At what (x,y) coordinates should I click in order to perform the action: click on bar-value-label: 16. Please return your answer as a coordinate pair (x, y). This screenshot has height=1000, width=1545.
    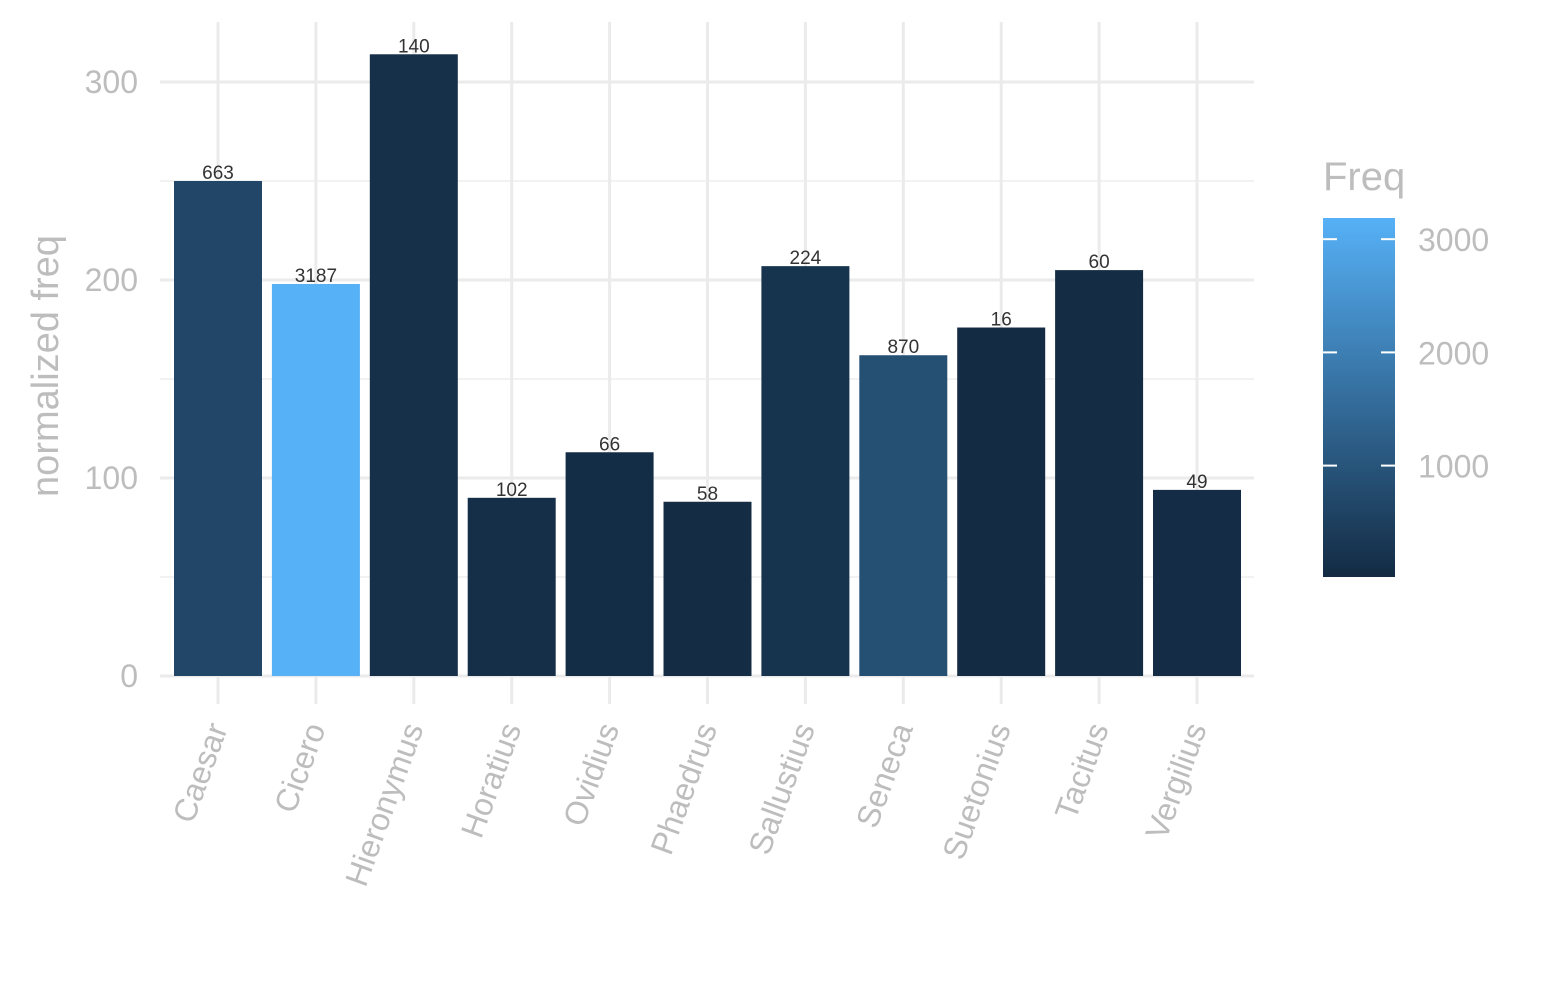
    Looking at the image, I should click on (1001, 320).